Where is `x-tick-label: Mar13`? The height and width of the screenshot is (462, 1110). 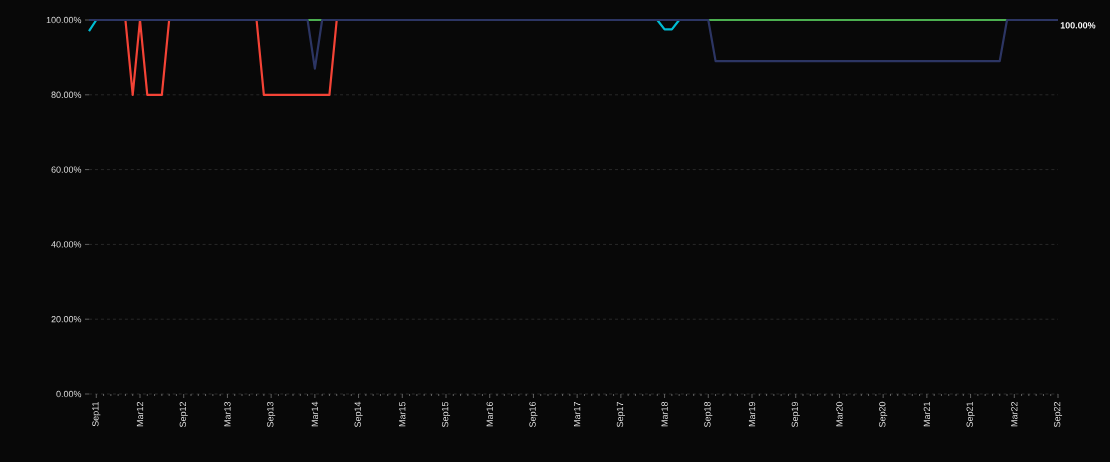
x-tick-label: Mar13 is located at coordinates (227, 414).